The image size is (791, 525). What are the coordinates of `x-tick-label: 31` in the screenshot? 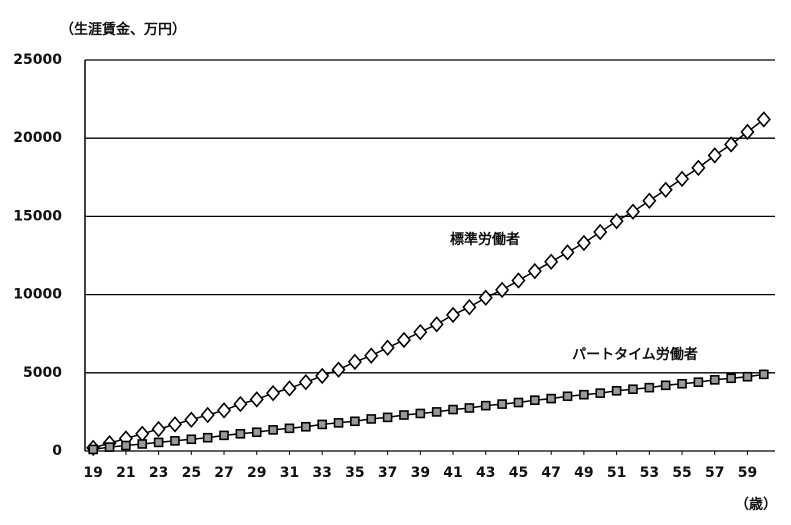 It's located at (289, 473).